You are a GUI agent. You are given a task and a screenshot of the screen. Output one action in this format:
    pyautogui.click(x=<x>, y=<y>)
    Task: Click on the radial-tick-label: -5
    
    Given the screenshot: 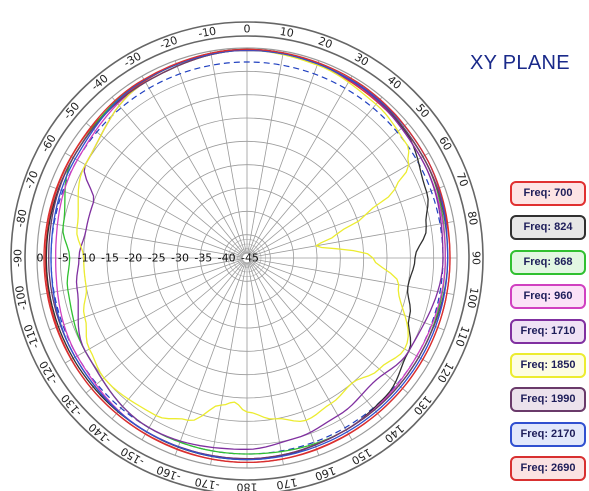 What is the action you would take?
    pyautogui.click(x=63, y=258)
    